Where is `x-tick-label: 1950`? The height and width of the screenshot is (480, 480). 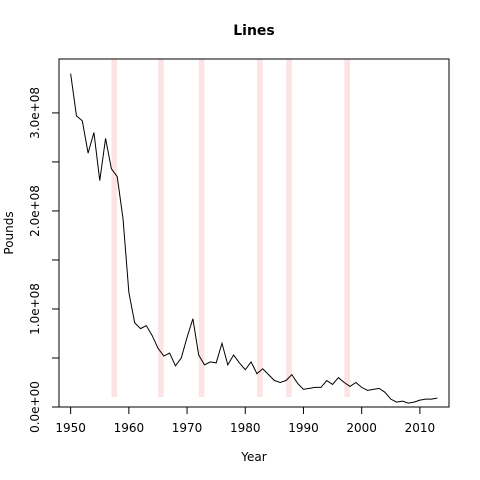
x-tick-label: 1950 is located at coordinates (70, 428).